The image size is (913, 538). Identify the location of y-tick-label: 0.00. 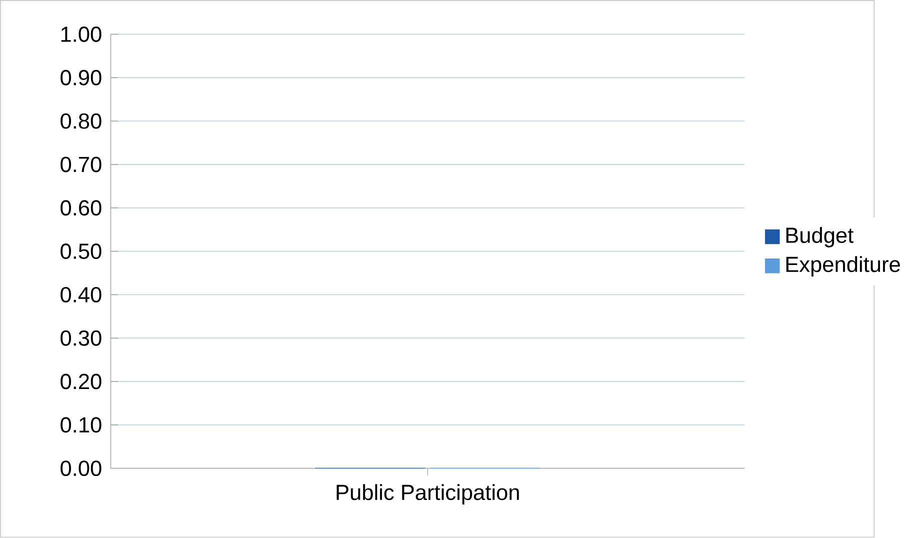
(81, 468).